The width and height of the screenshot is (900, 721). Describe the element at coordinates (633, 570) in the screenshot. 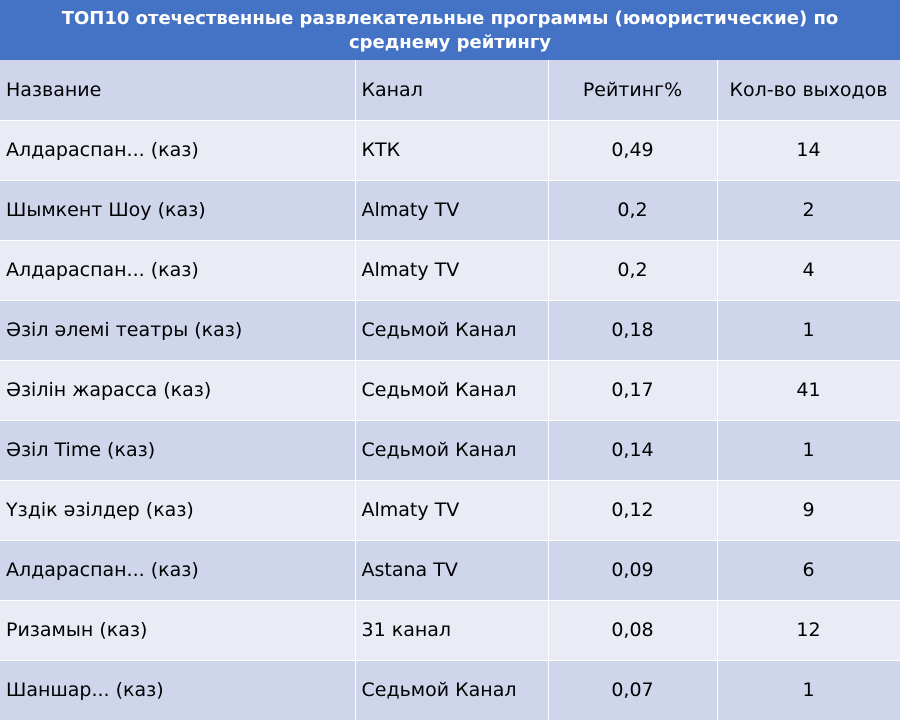

I see `rating-cell: 0,09` at that location.